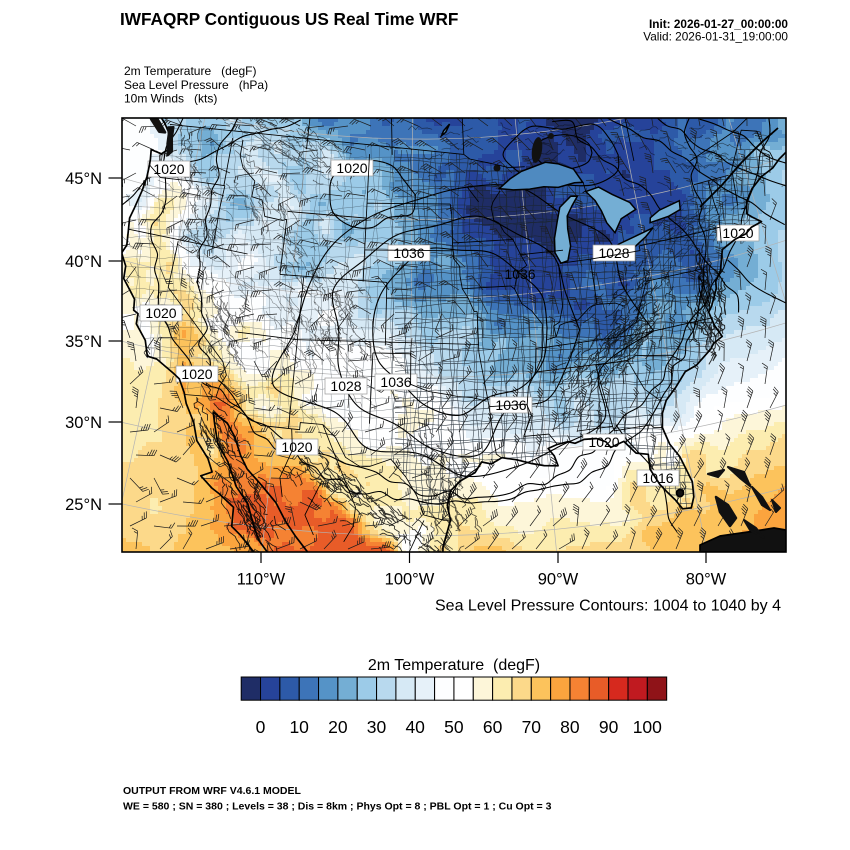  What do you see at coordinates (299, 727) in the screenshot?
I see `svg-text: 10` at bounding box center [299, 727].